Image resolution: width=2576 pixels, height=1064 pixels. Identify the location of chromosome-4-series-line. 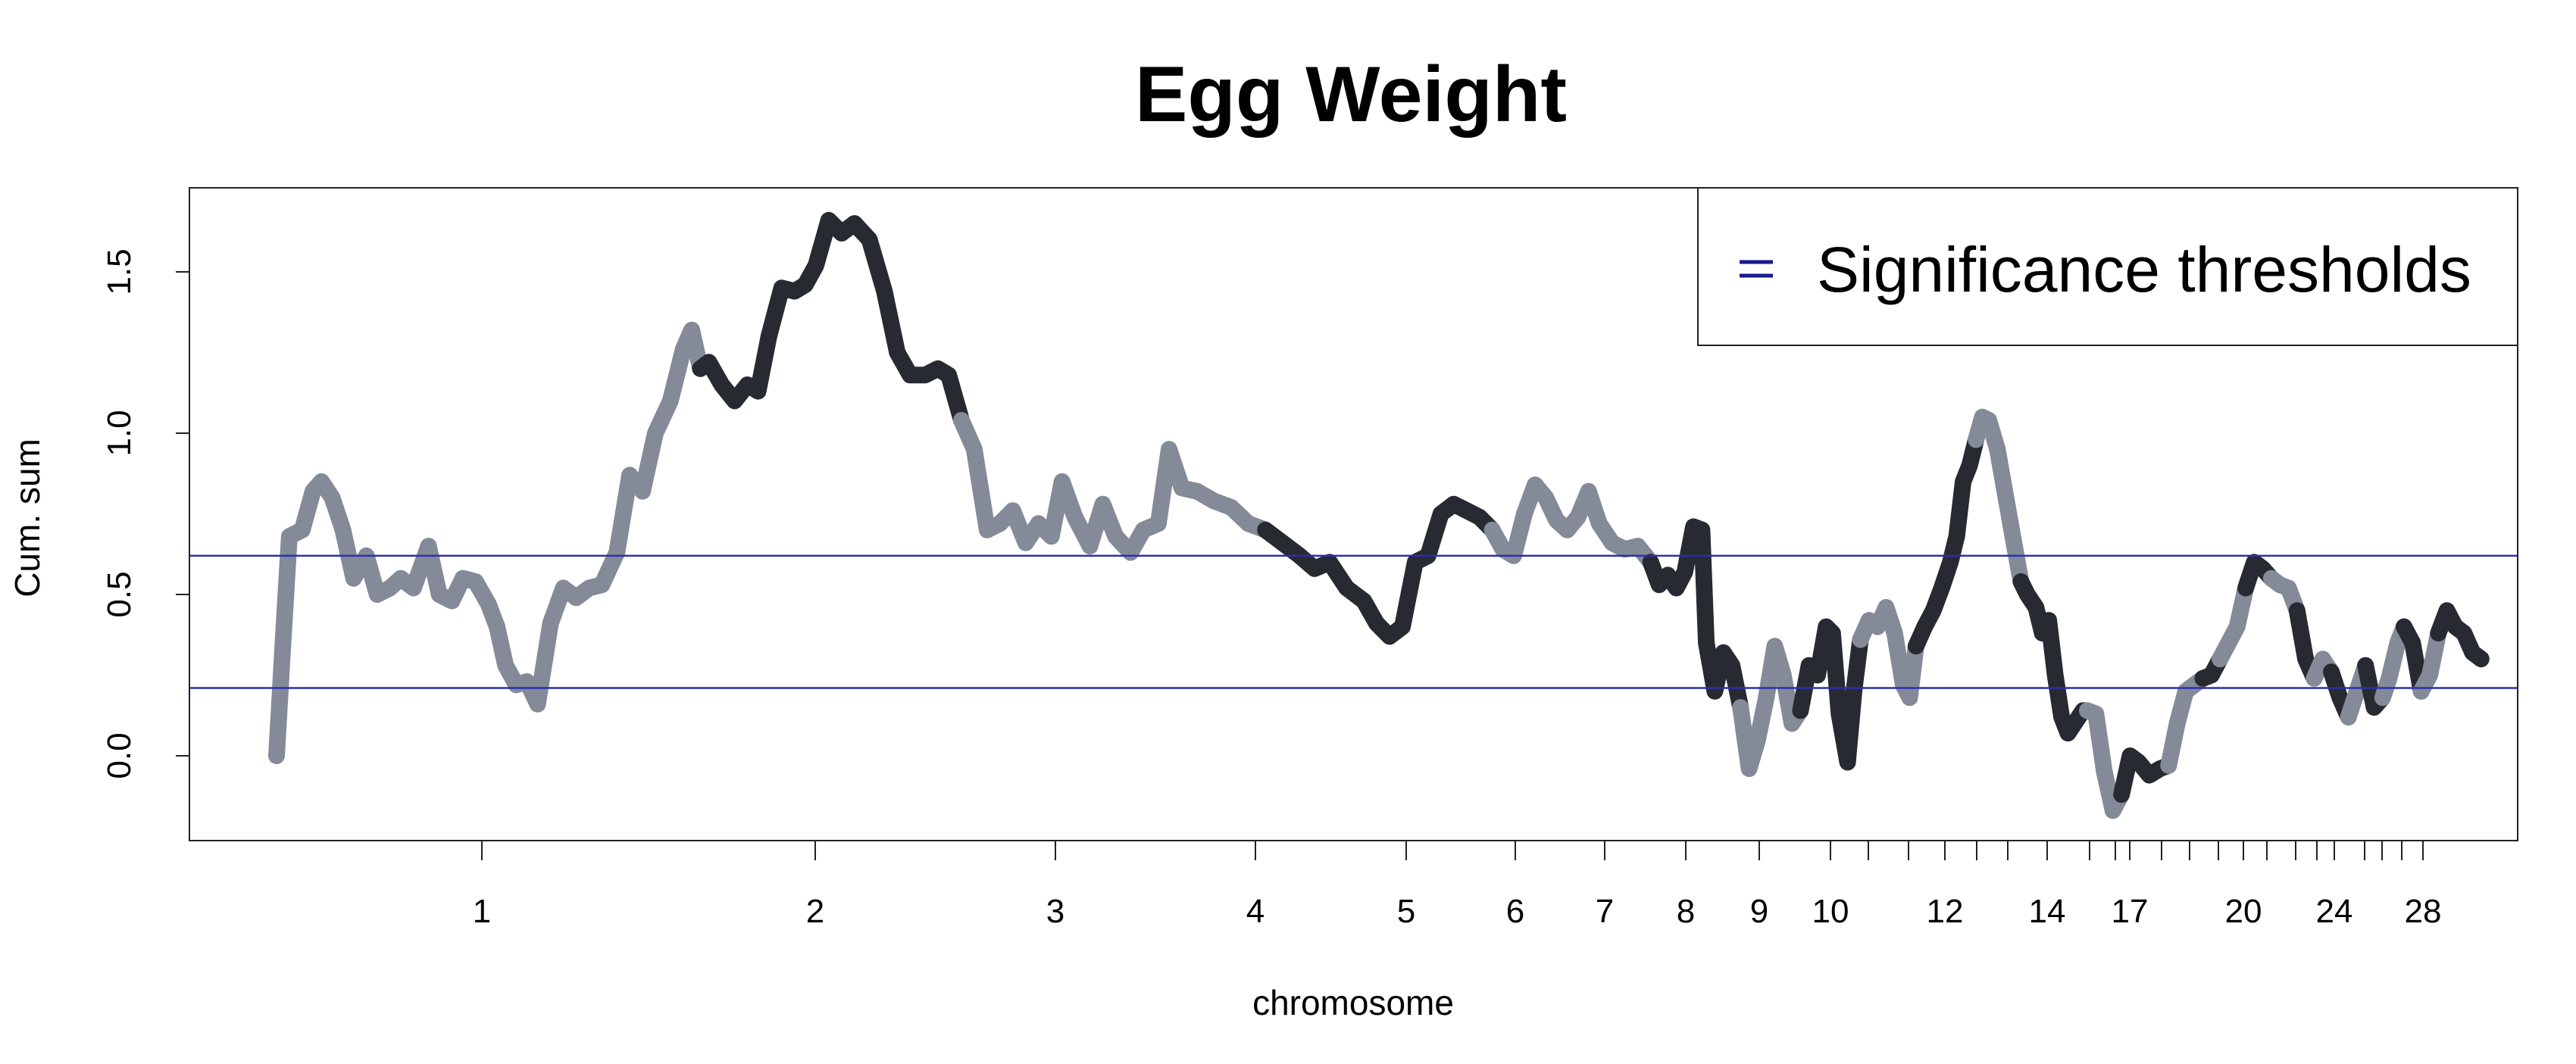
(1379, 570).